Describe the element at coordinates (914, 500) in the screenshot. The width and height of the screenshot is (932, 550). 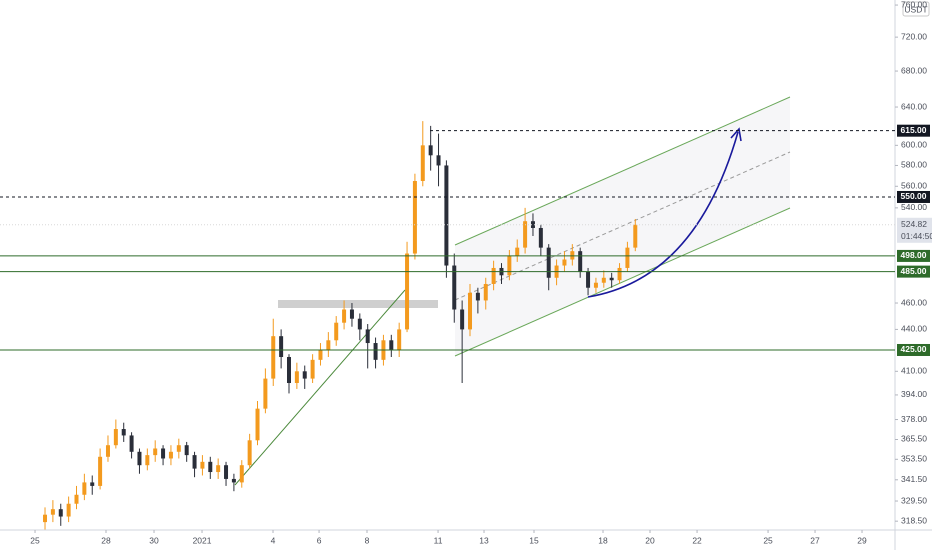
I see `y-tick-label: 329.50` at that location.